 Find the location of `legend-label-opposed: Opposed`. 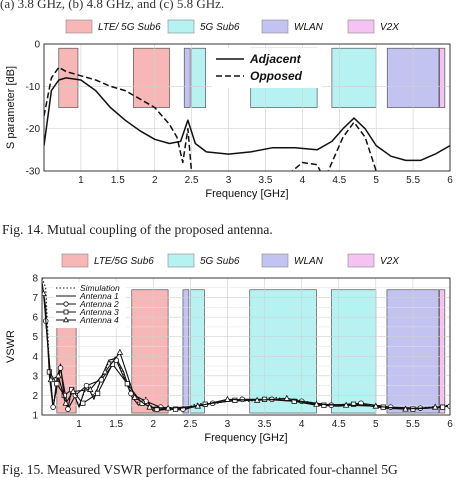

legend-label-opposed: Opposed is located at coordinates (276, 76).